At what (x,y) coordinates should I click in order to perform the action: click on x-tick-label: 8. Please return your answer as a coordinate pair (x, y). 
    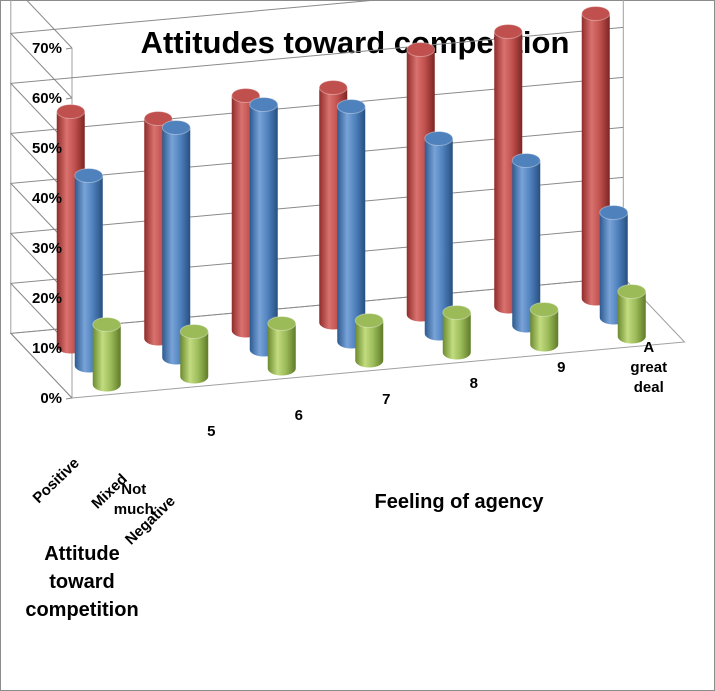
    Looking at the image, I should click on (474, 383).